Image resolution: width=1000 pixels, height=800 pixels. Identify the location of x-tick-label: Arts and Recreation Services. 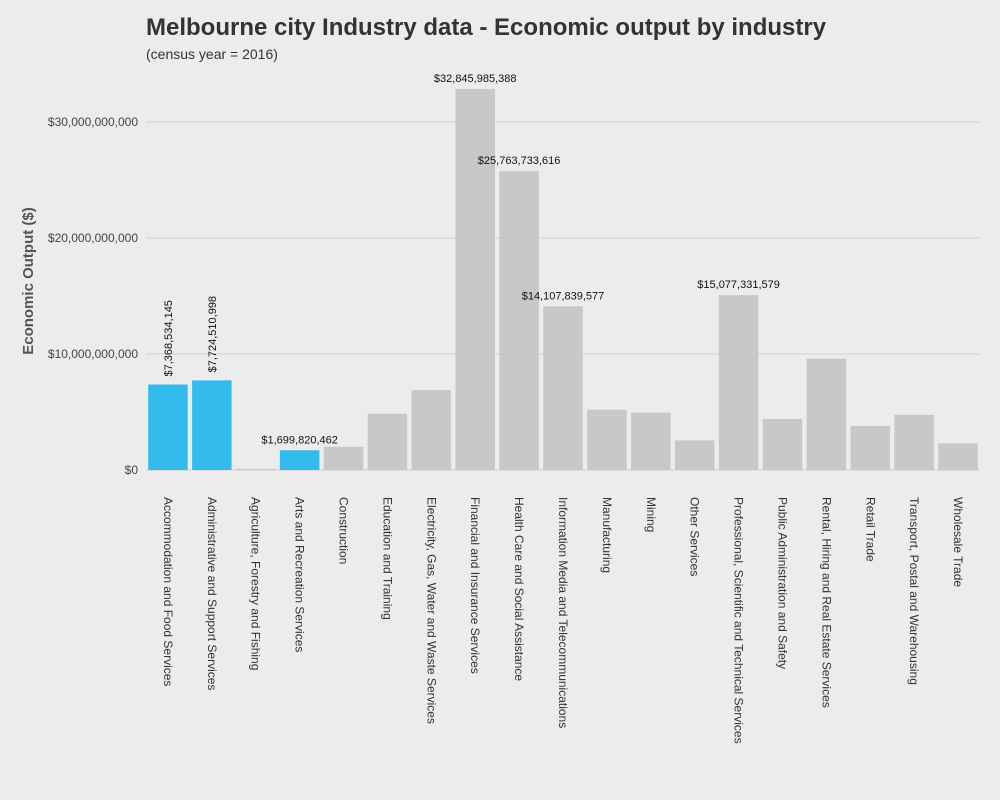
(300, 574).